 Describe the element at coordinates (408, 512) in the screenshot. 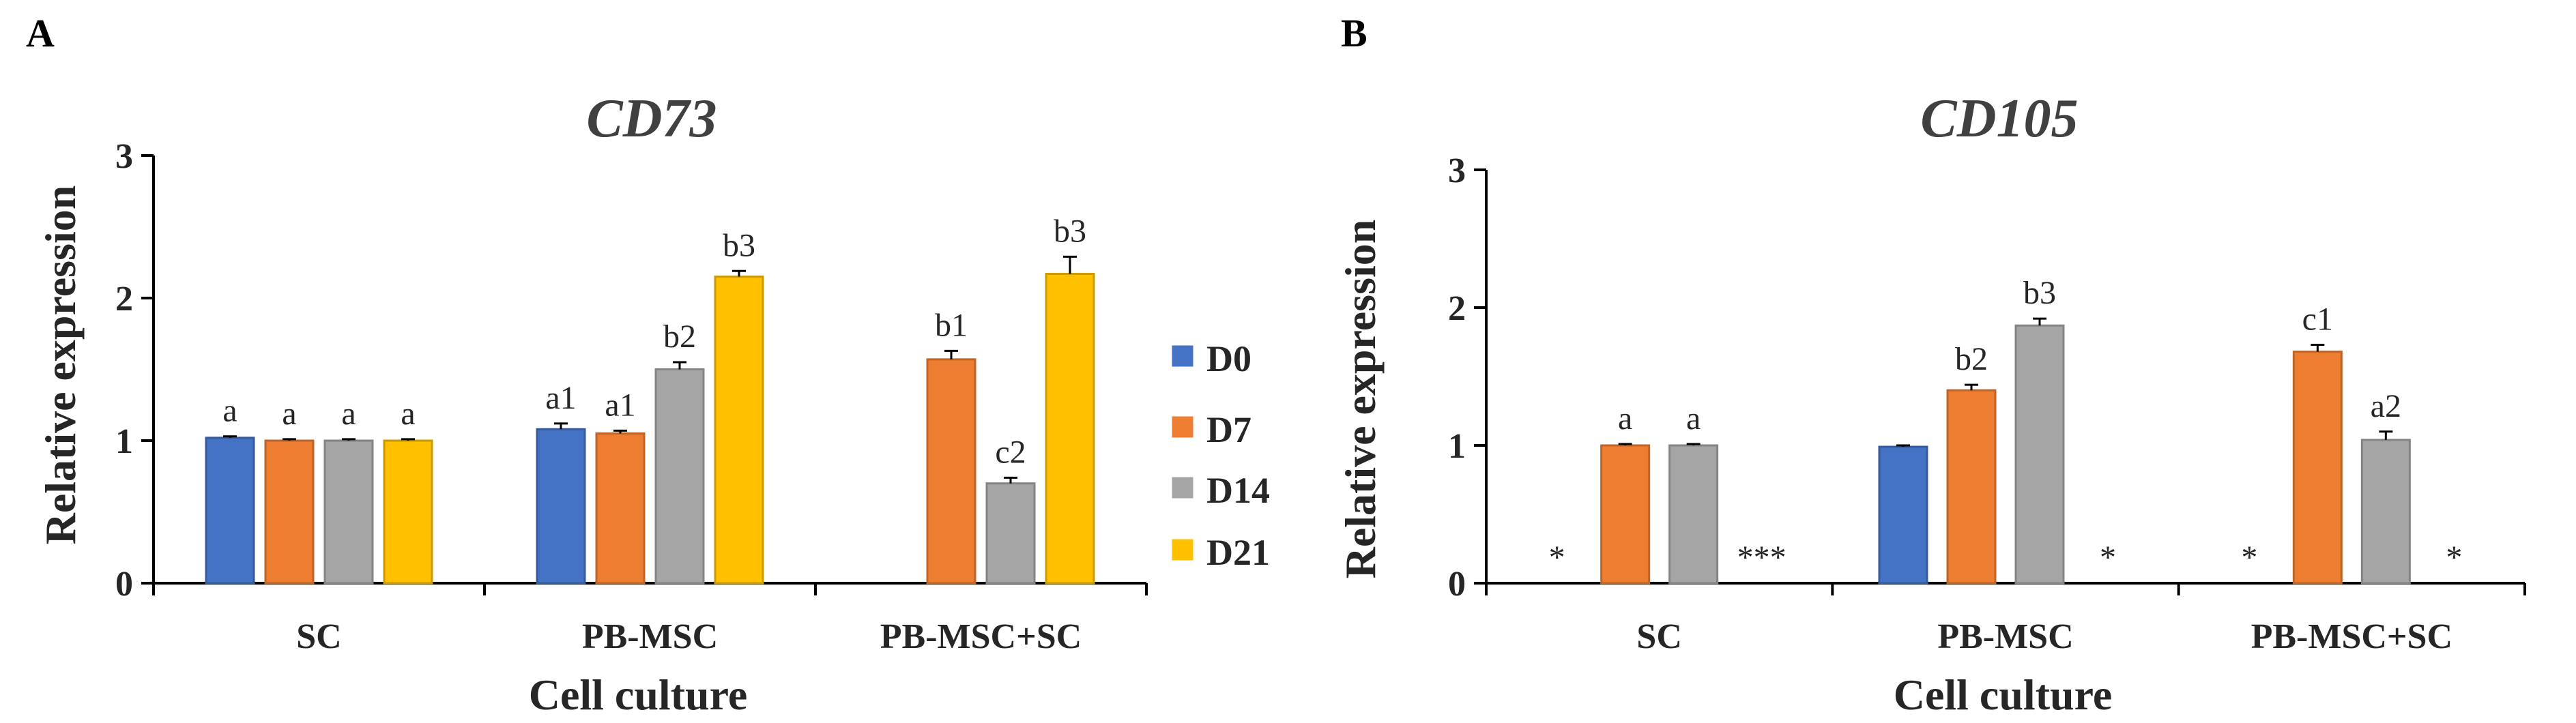

I see `bar-d21-sc` at that location.